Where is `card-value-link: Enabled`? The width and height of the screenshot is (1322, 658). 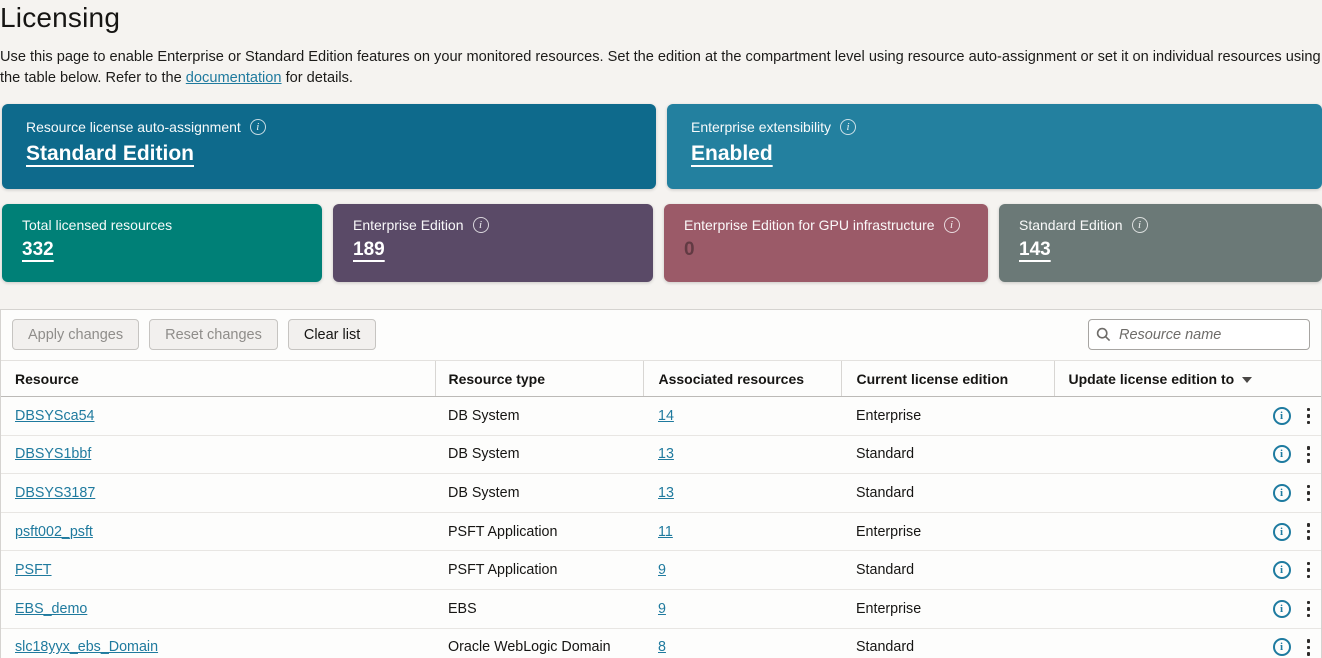 card-value-link: Enabled is located at coordinates (732, 153).